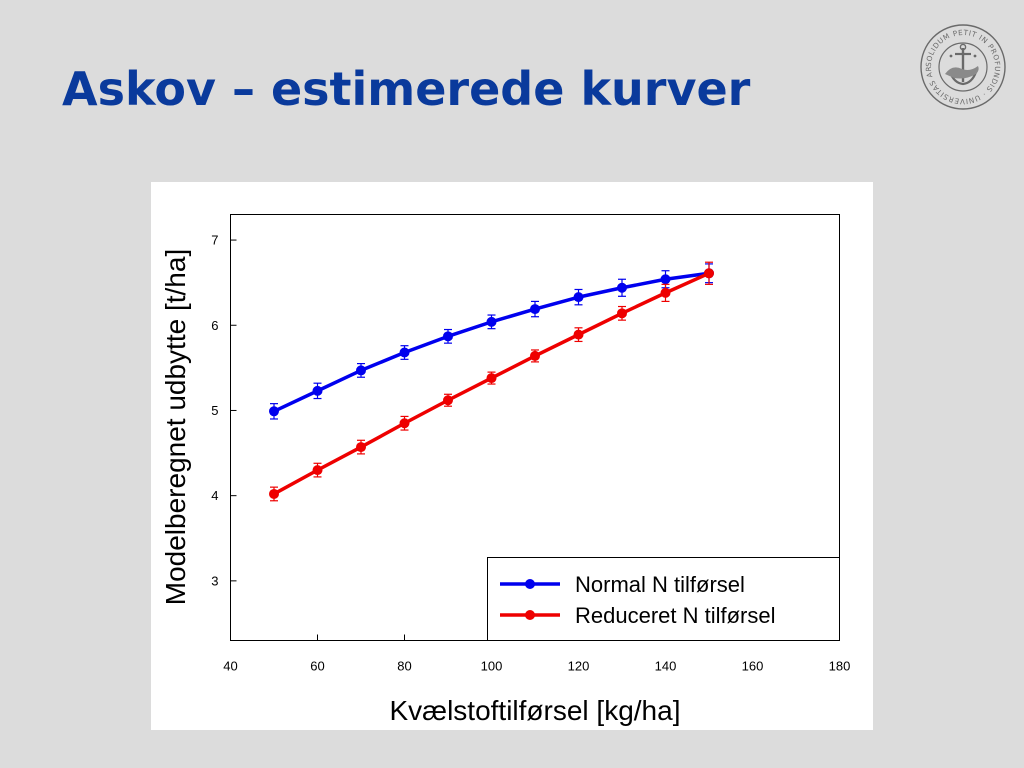 The width and height of the screenshot is (1024, 768). What do you see at coordinates (530, 615) in the screenshot?
I see `legend-marker-reduced` at bounding box center [530, 615].